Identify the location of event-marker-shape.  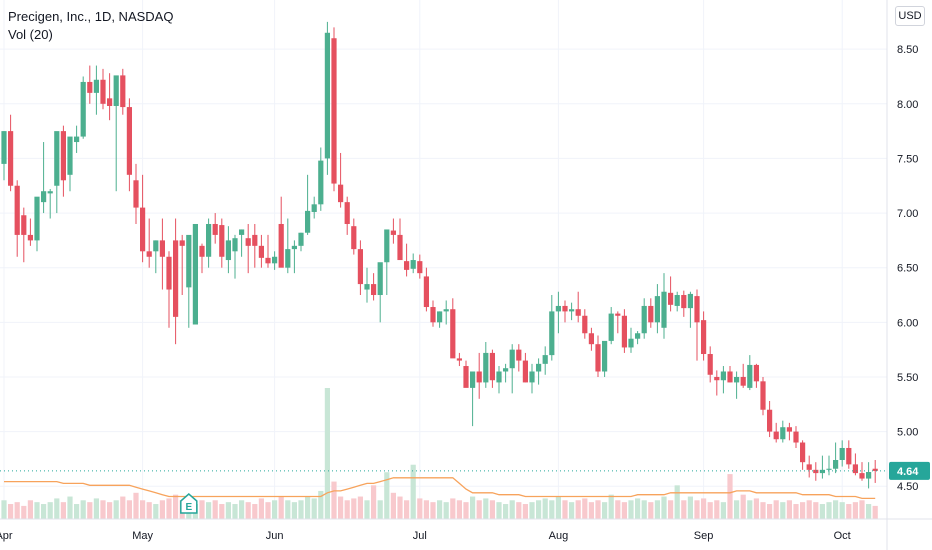
(189, 503).